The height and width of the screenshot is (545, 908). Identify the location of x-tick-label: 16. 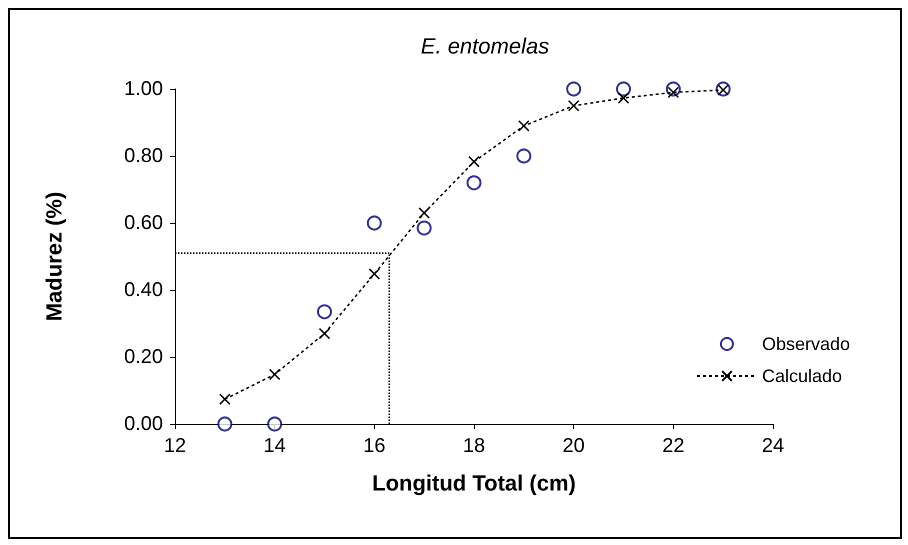
(374, 446).